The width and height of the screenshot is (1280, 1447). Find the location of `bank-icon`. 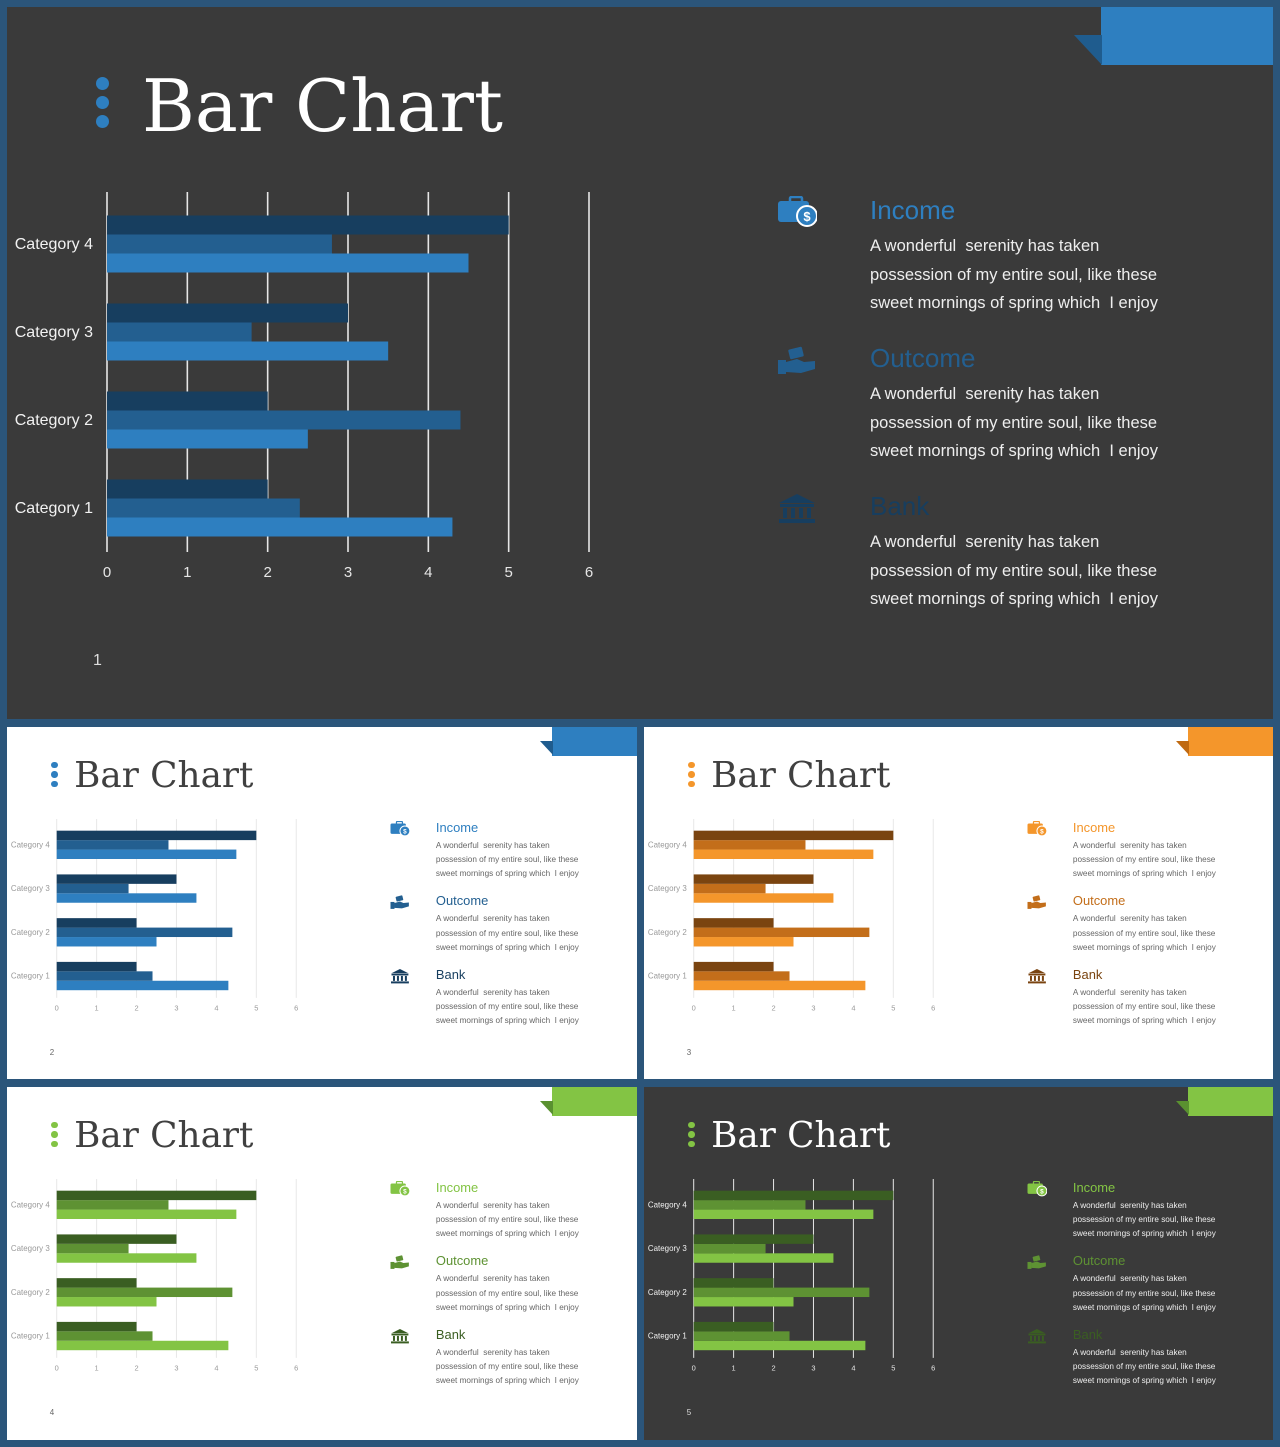

bank-icon is located at coordinates (1037, 976).